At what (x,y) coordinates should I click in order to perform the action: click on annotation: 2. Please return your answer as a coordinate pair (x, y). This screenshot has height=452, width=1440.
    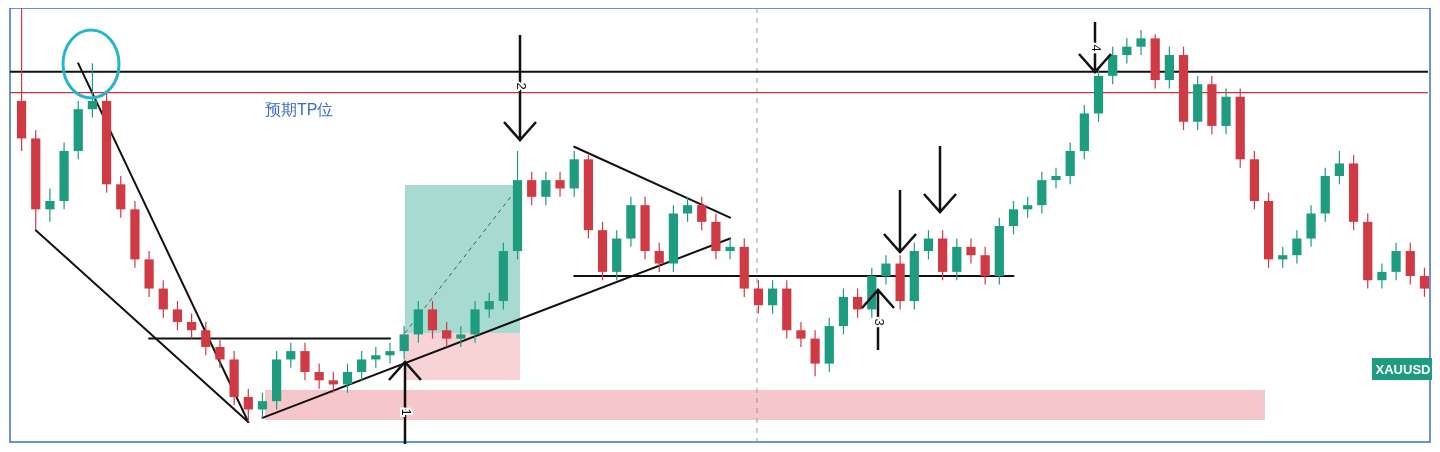
    Looking at the image, I should click on (521, 86).